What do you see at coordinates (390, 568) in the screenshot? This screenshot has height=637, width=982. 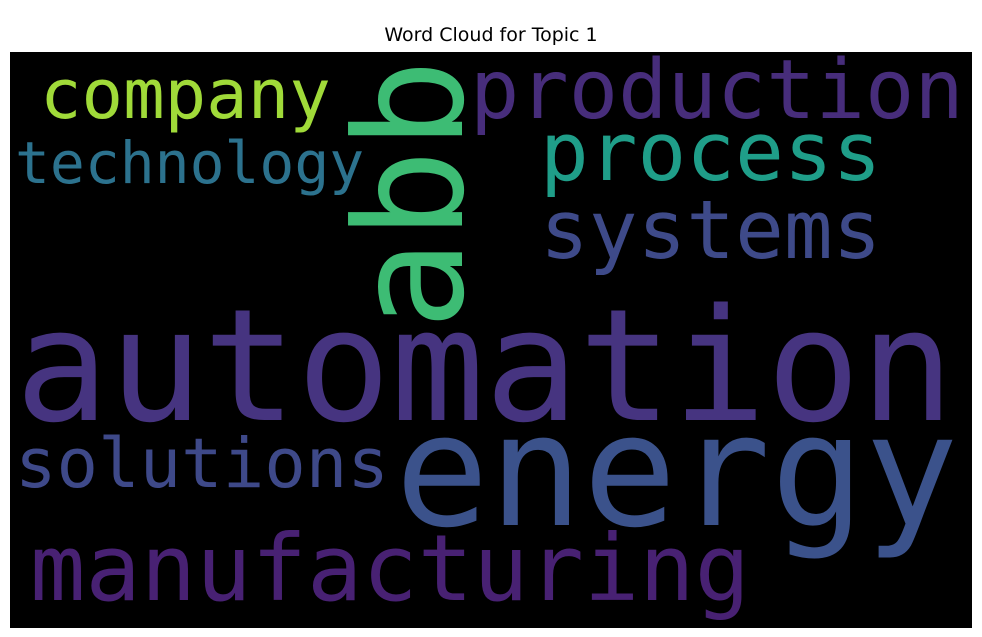 I see `word: manufacturing` at bounding box center [390, 568].